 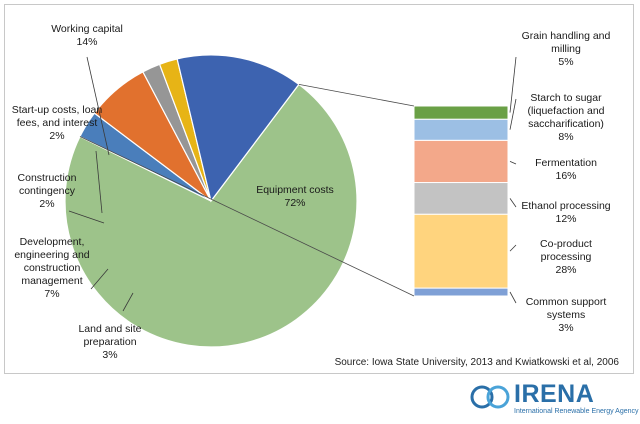 I want to click on pie-label-4: Start-up costs, loan fees, and interest 2%, so click(x=57, y=123).